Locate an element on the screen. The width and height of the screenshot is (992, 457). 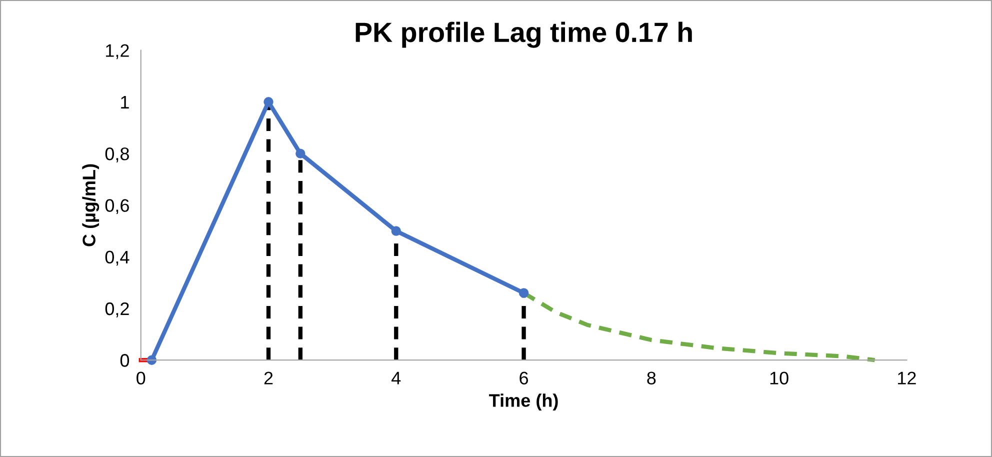
y-axis-title: C (µg/mL) is located at coordinates (91, 205).